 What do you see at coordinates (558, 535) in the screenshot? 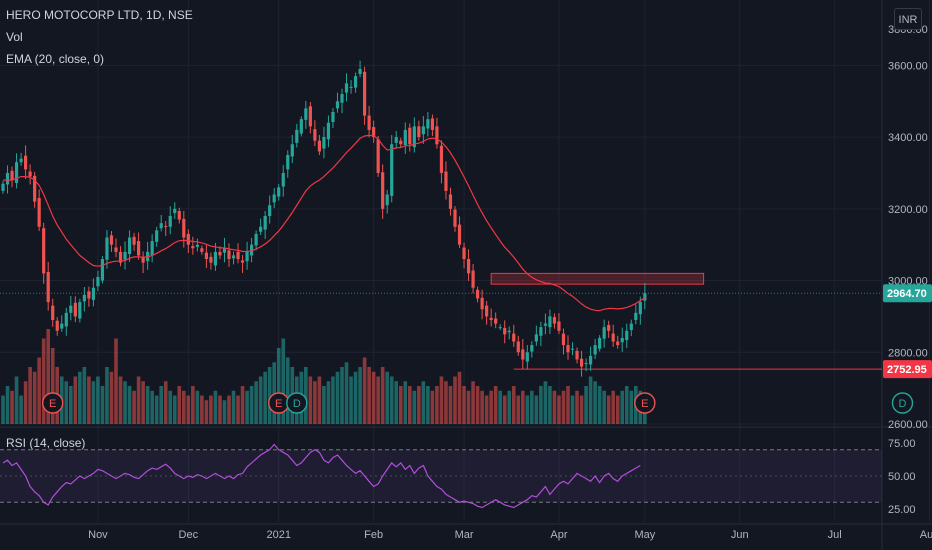
I see `time-tick-label: Apr` at bounding box center [558, 535].